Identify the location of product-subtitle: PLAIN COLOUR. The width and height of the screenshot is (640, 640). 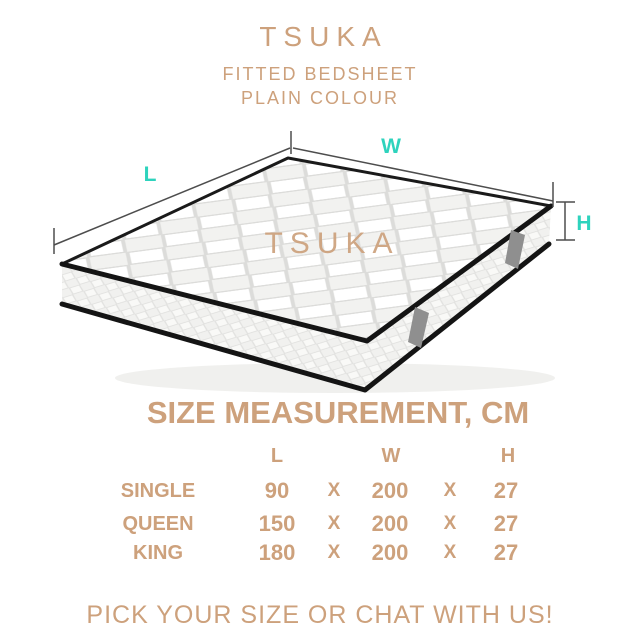
(320, 98).